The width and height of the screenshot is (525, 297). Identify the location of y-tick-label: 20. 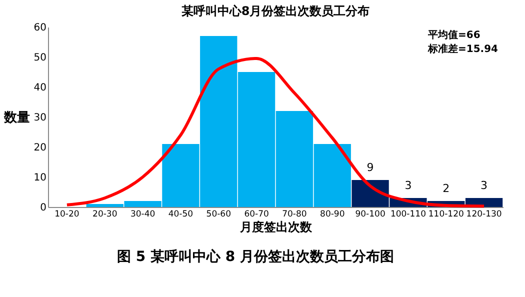
(40, 148).